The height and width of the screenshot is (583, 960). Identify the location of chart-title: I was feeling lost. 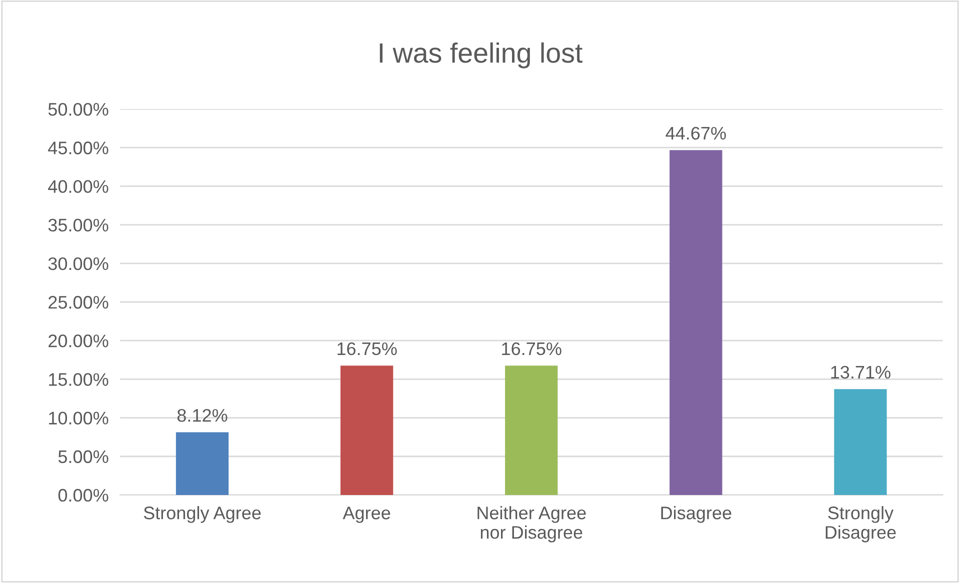
(481, 55).